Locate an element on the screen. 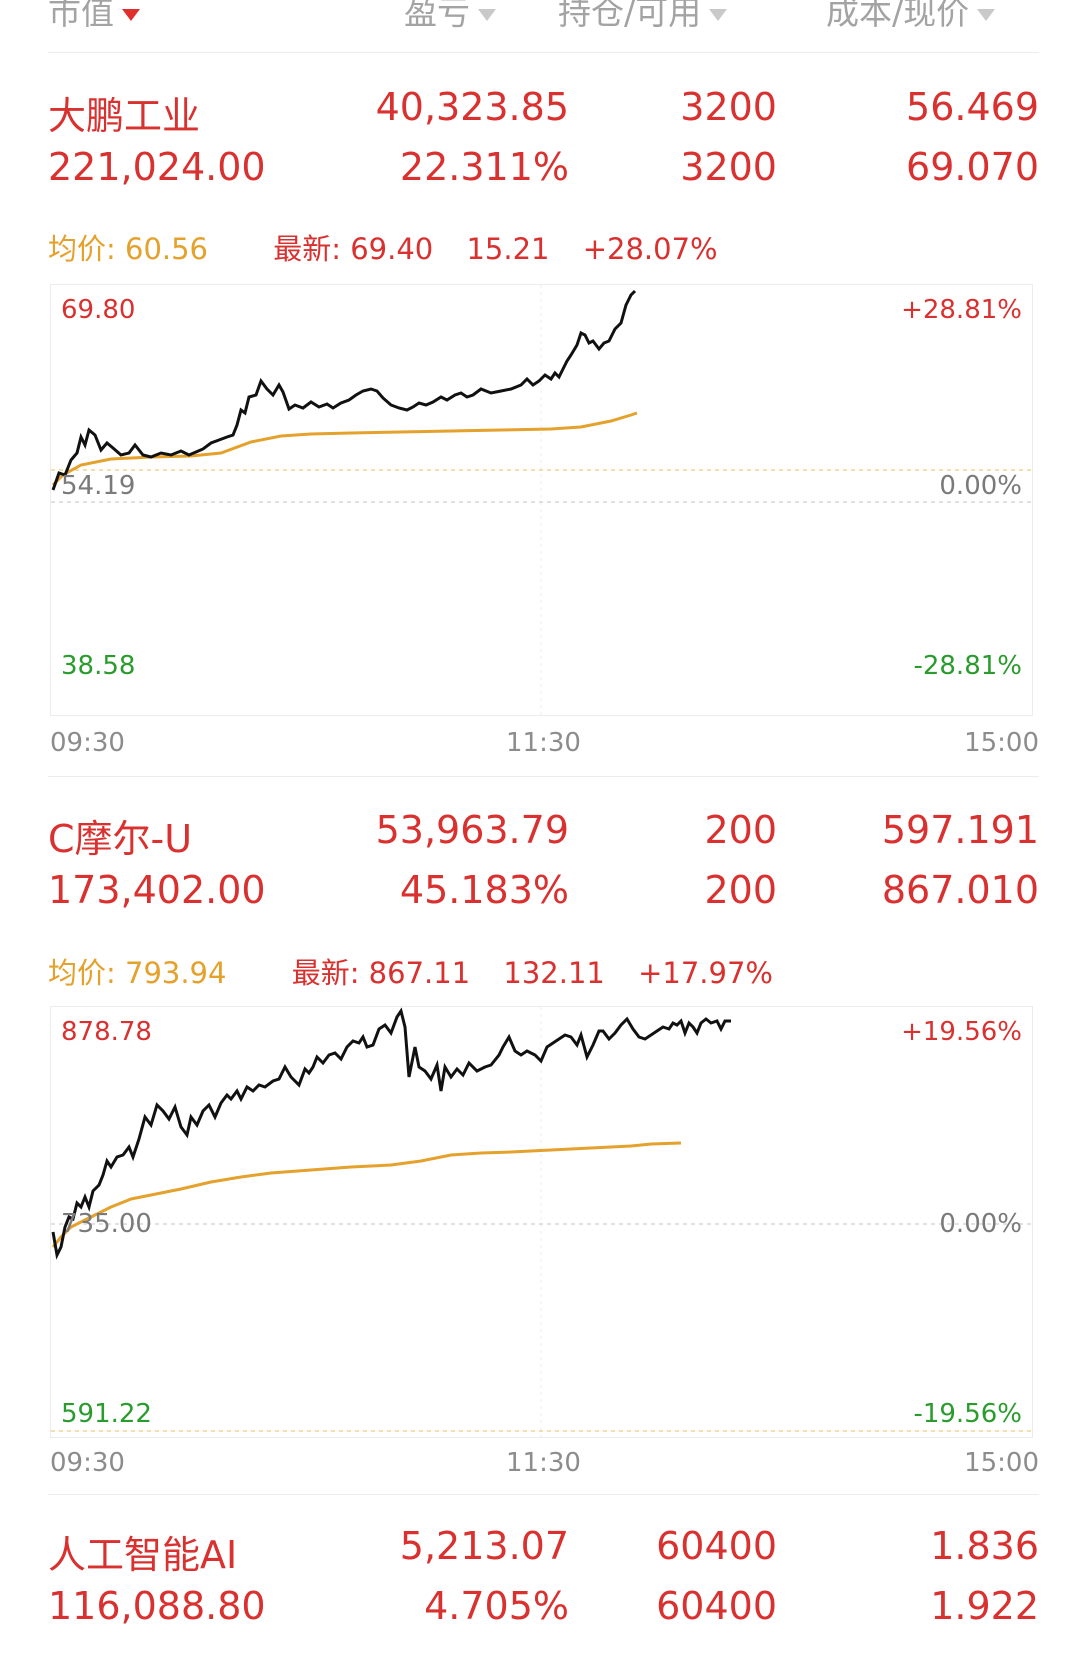 The image size is (1079, 1678). quote-info: 均价: 60.56 最新: 69.40 15.21 +28.07% is located at coordinates (383, 246).